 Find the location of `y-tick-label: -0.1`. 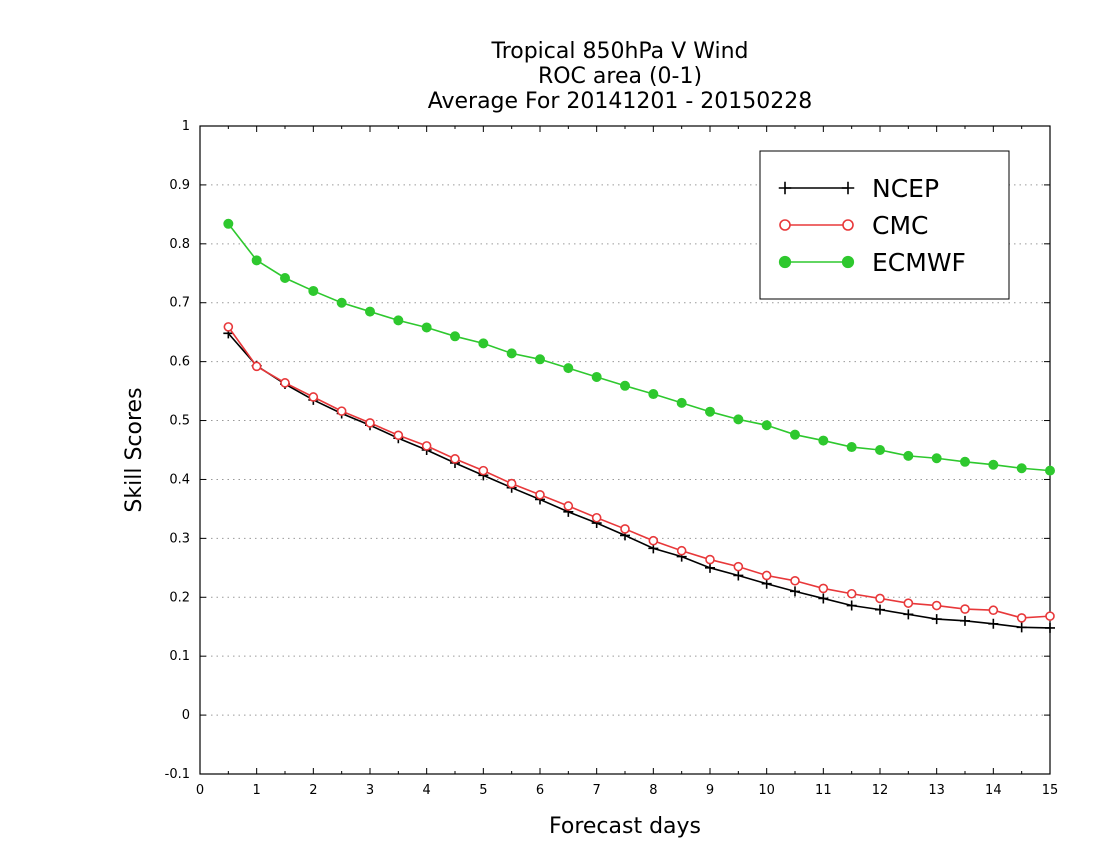

y-tick-label: -0.1 is located at coordinates (177, 774).